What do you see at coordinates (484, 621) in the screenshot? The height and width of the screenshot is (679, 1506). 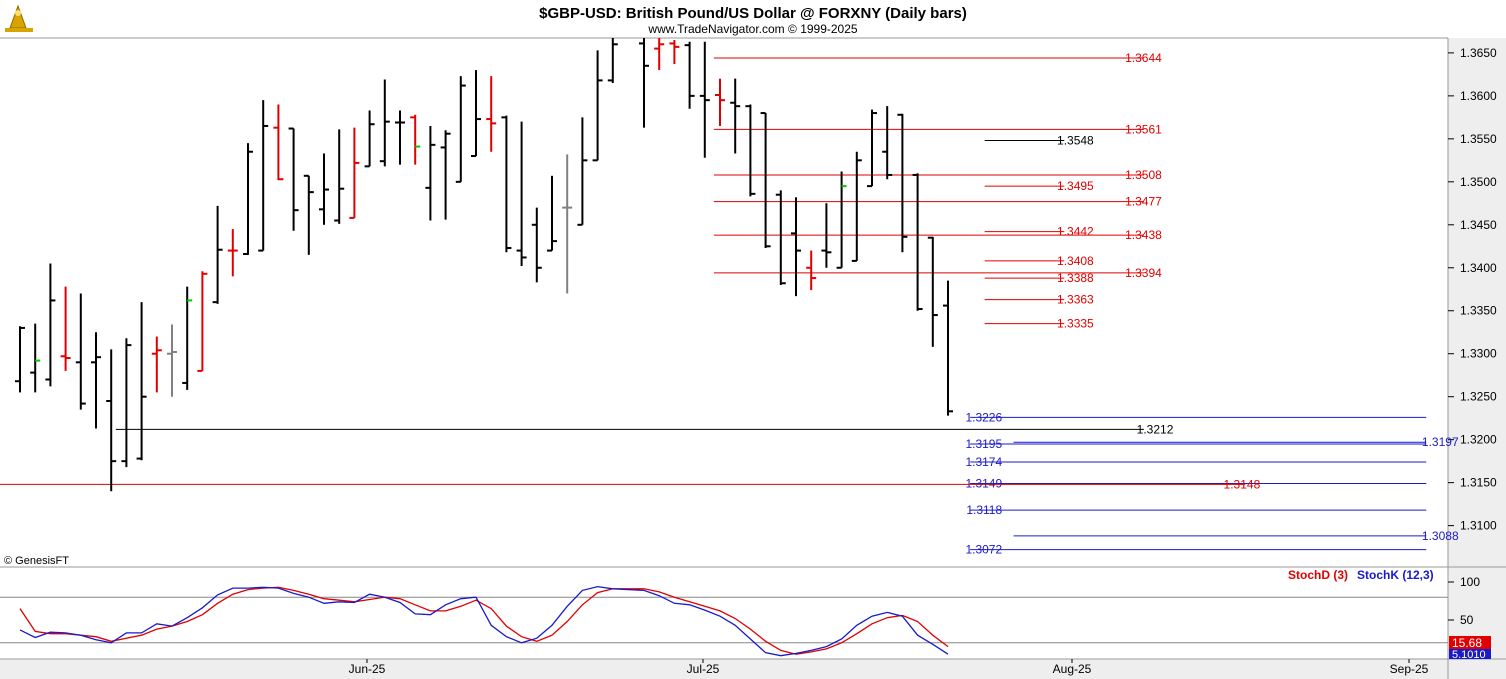 I see `stoch-k-line` at bounding box center [484, 621].